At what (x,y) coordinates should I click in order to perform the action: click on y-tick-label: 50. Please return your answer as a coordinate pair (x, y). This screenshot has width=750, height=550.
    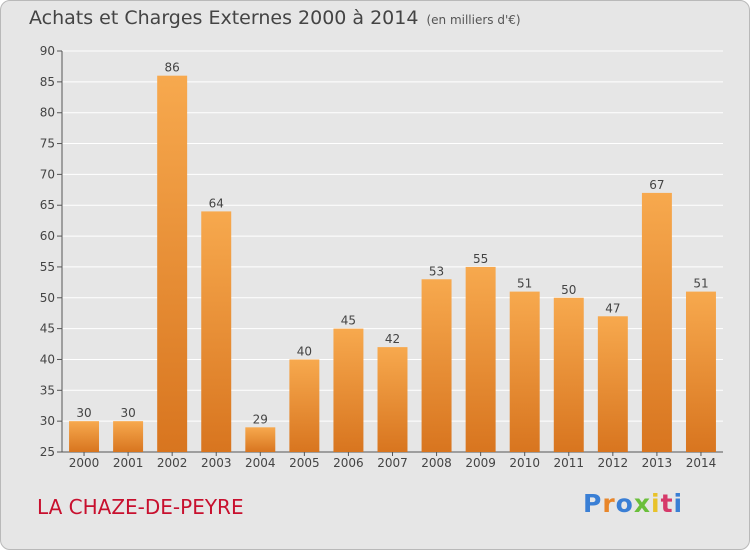
    Looking at the image, I should click on (47, 298).